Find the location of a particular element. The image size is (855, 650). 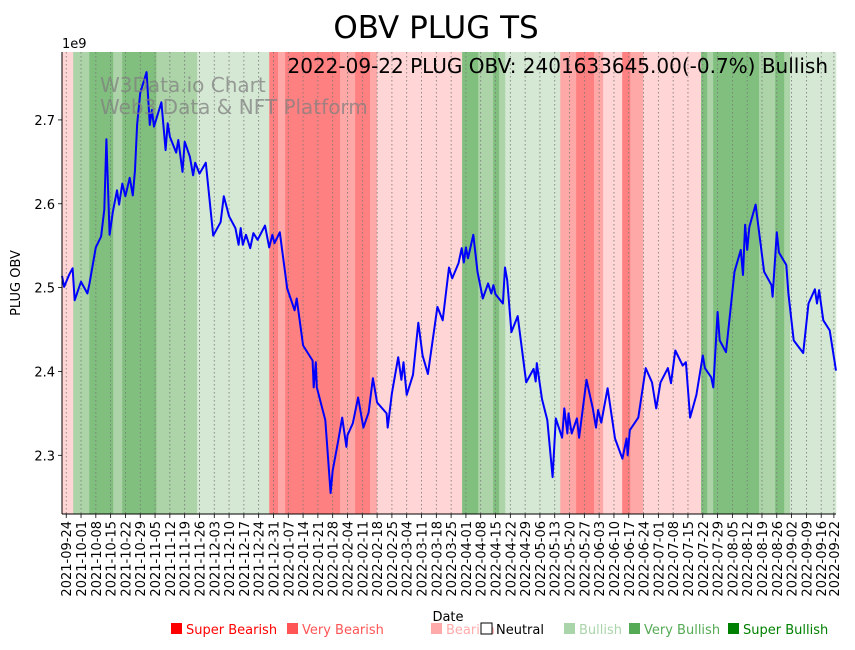

legend-item: Super Bearish is located at coordinates (224, 630).